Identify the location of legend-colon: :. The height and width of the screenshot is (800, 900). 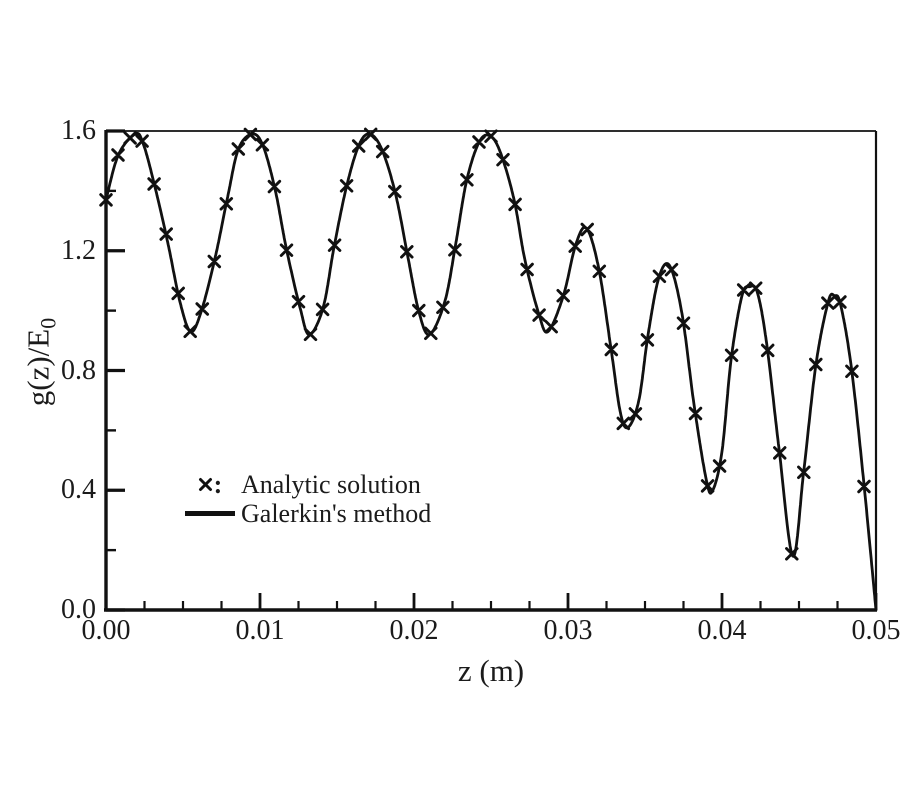
(218, 484).